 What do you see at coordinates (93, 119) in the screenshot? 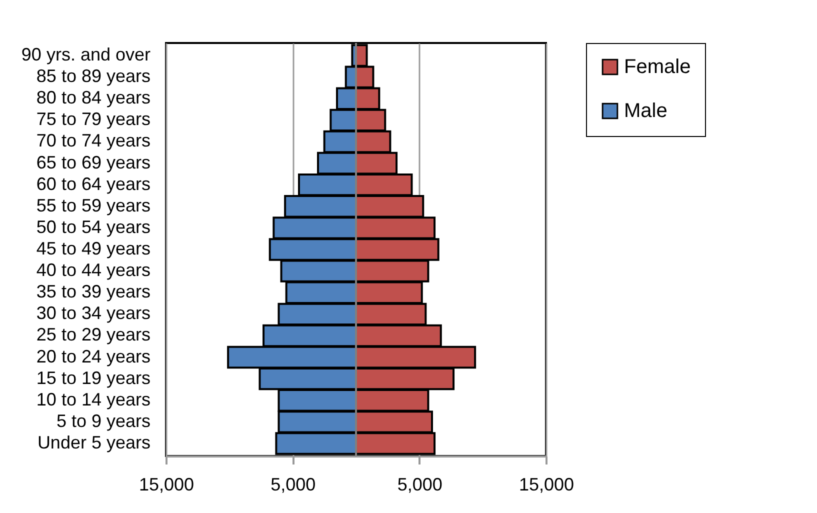
I see `y-tick-label: 75 to 79 years` at bounding box center [93, 119].